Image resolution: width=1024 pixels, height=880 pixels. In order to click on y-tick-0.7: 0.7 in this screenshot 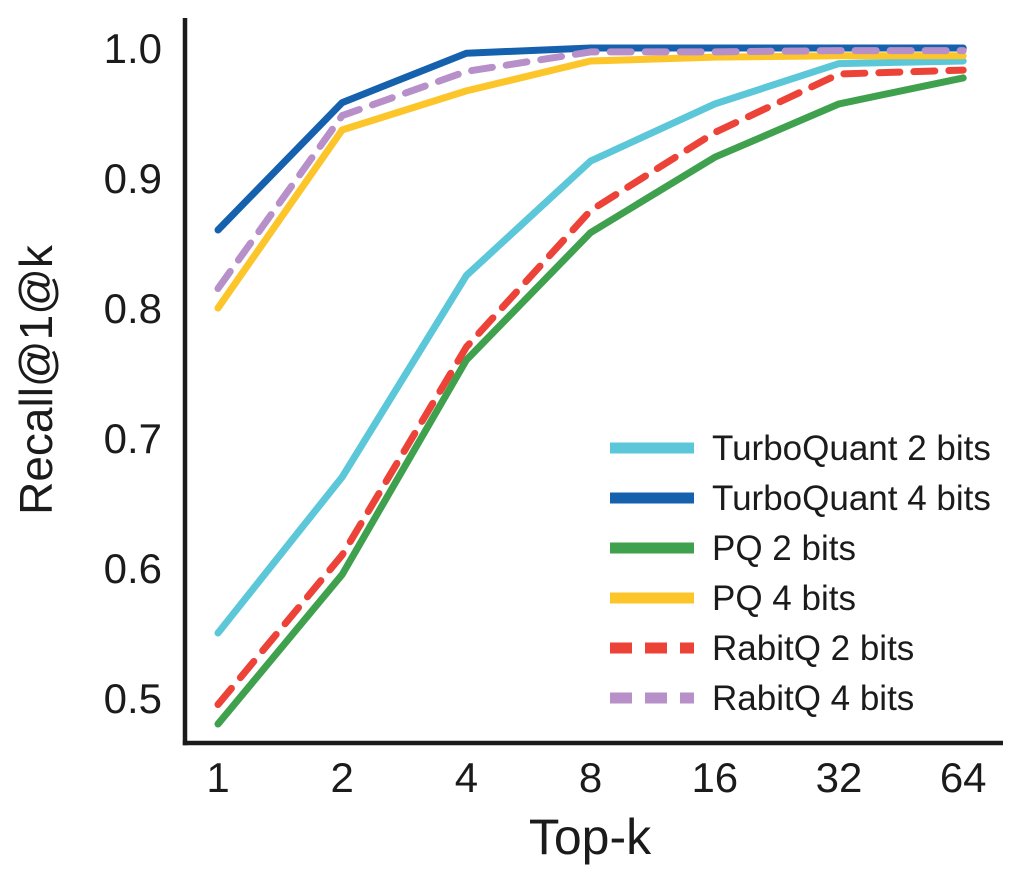, I will do `click(133, 438)`.